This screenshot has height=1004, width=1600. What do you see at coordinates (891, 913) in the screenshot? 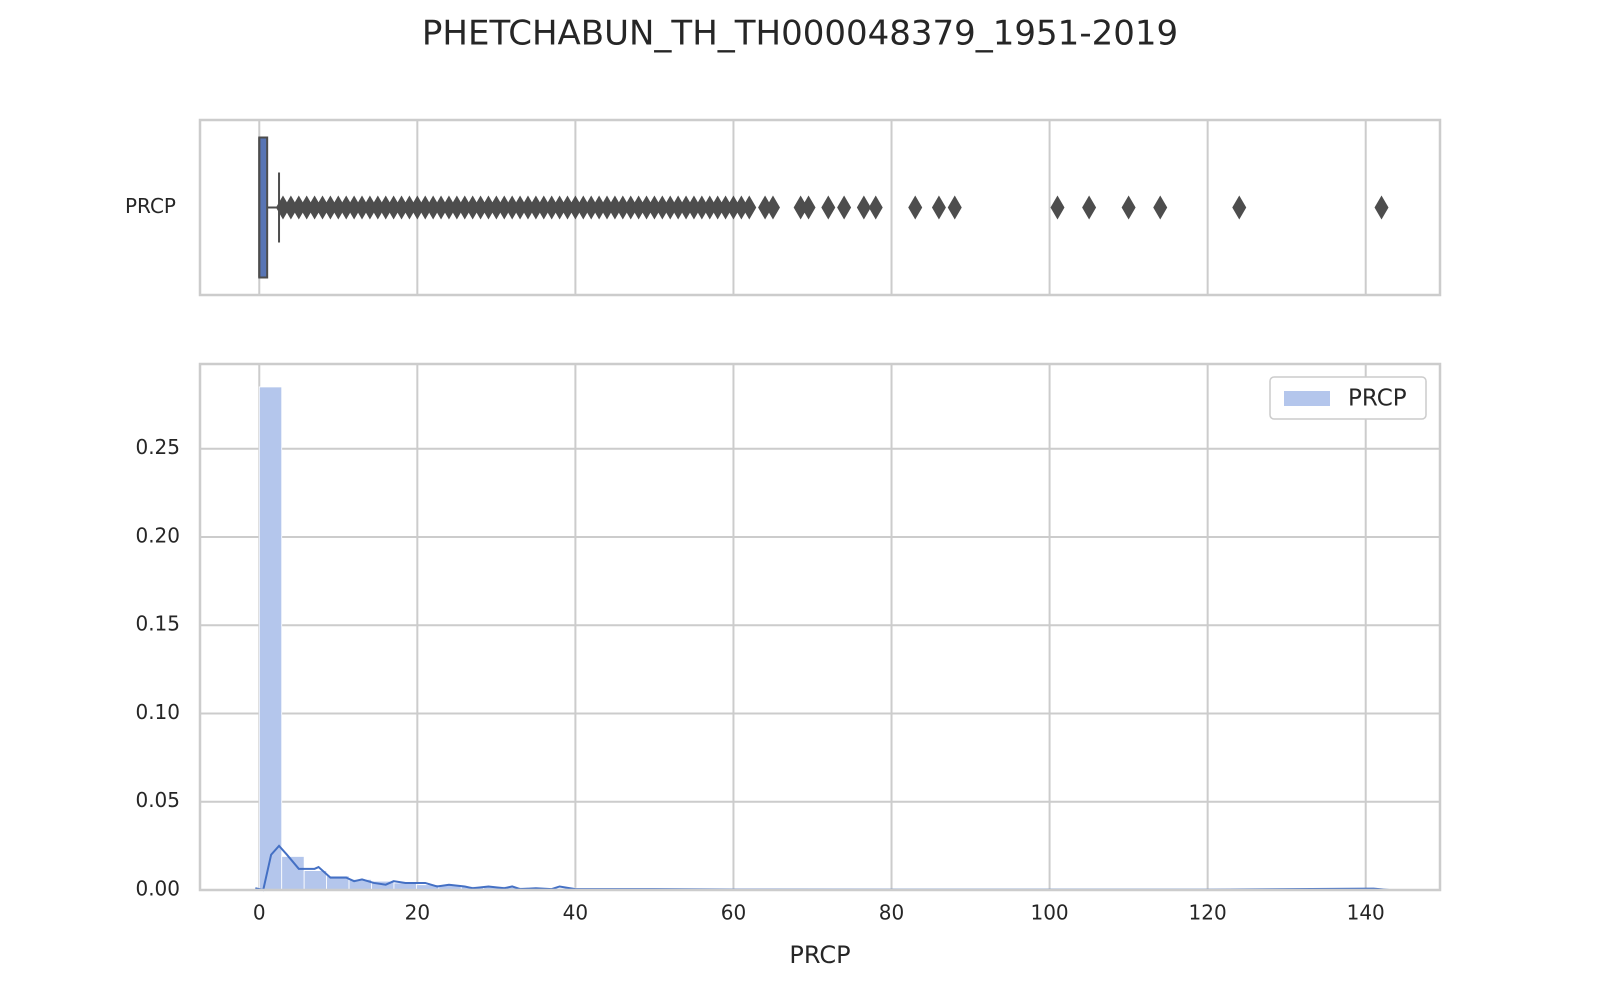
I see `x-tick-label: 80` at bounding box center [891, 913].